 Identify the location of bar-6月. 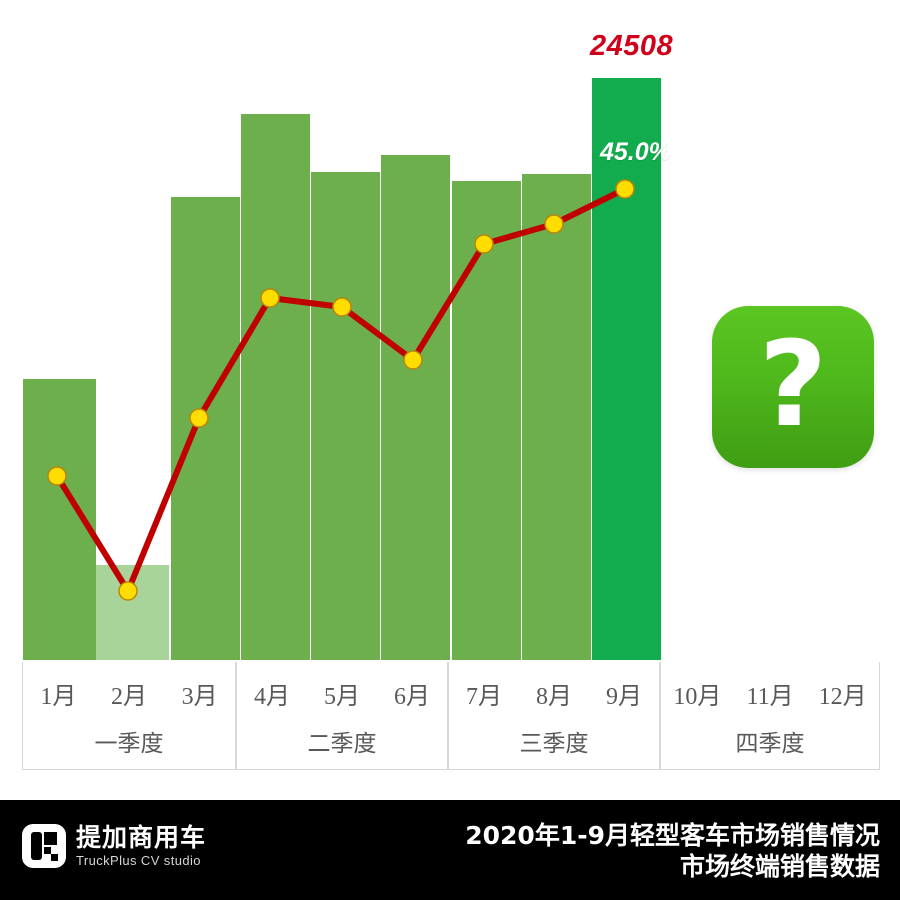
(415, 407).